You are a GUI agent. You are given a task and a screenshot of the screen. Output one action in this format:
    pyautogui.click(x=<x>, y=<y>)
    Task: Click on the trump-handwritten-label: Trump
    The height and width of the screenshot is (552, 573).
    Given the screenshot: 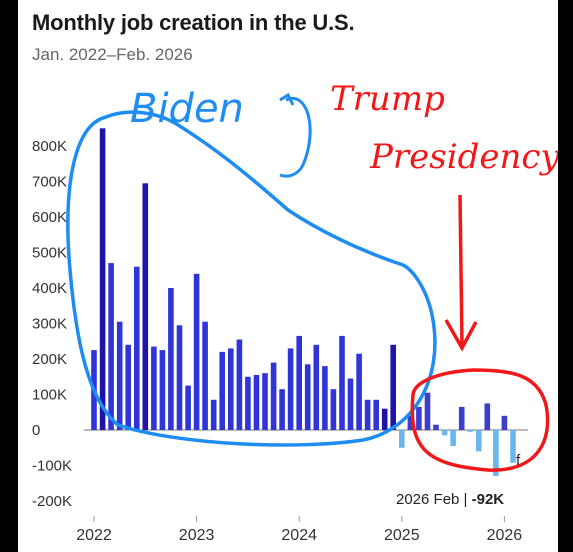 What is the action you would take?
    pyautogui.click(x=387, y=99)
    